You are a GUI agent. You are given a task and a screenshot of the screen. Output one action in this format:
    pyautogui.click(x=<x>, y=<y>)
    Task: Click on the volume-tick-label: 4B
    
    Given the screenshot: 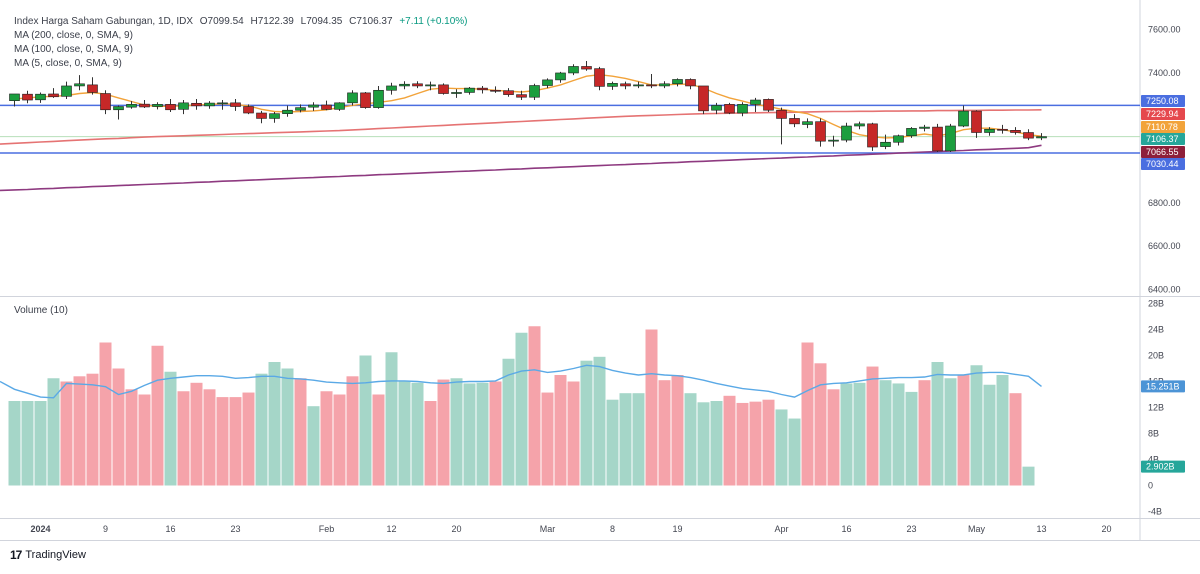 What is the action you would take?
    pyautogui.click(x=1153, y=460)
    